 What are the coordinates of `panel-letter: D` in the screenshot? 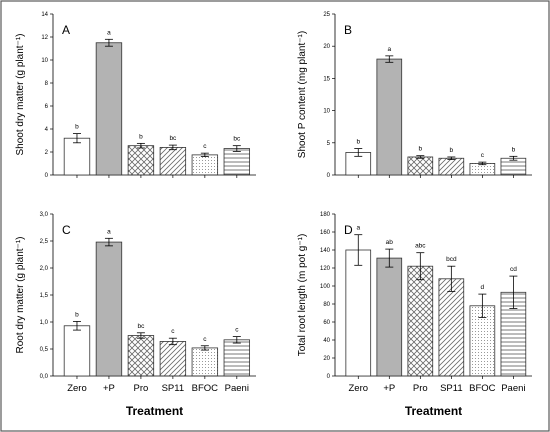 It's located at (348, 230).